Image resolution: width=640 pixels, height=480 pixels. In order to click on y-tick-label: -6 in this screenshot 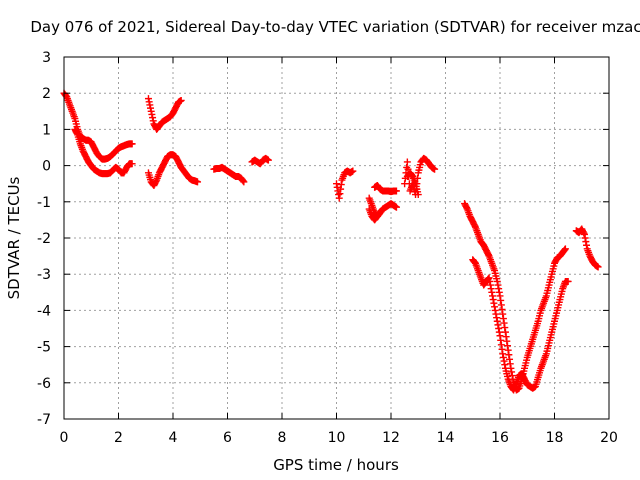, I will do `click(44, 384)`.